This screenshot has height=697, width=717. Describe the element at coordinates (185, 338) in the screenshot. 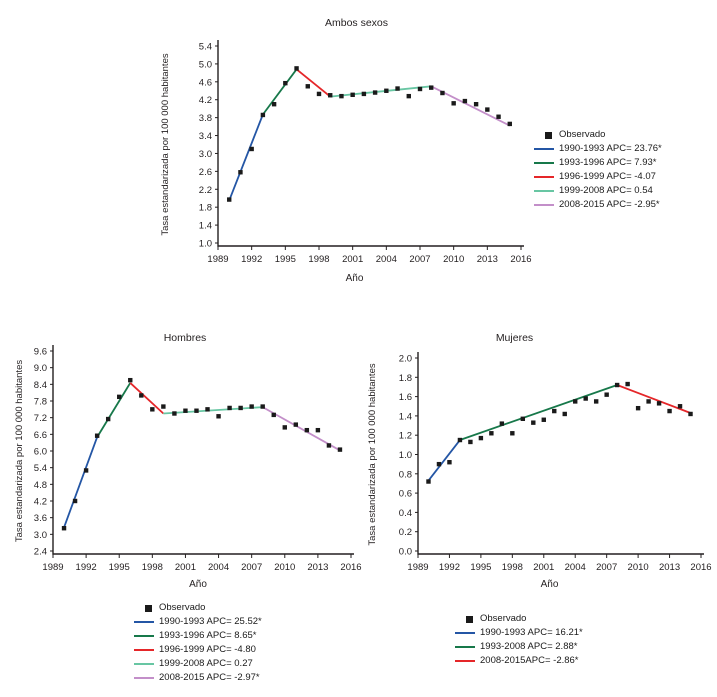

I see `chart-title: Hombres` at that location.